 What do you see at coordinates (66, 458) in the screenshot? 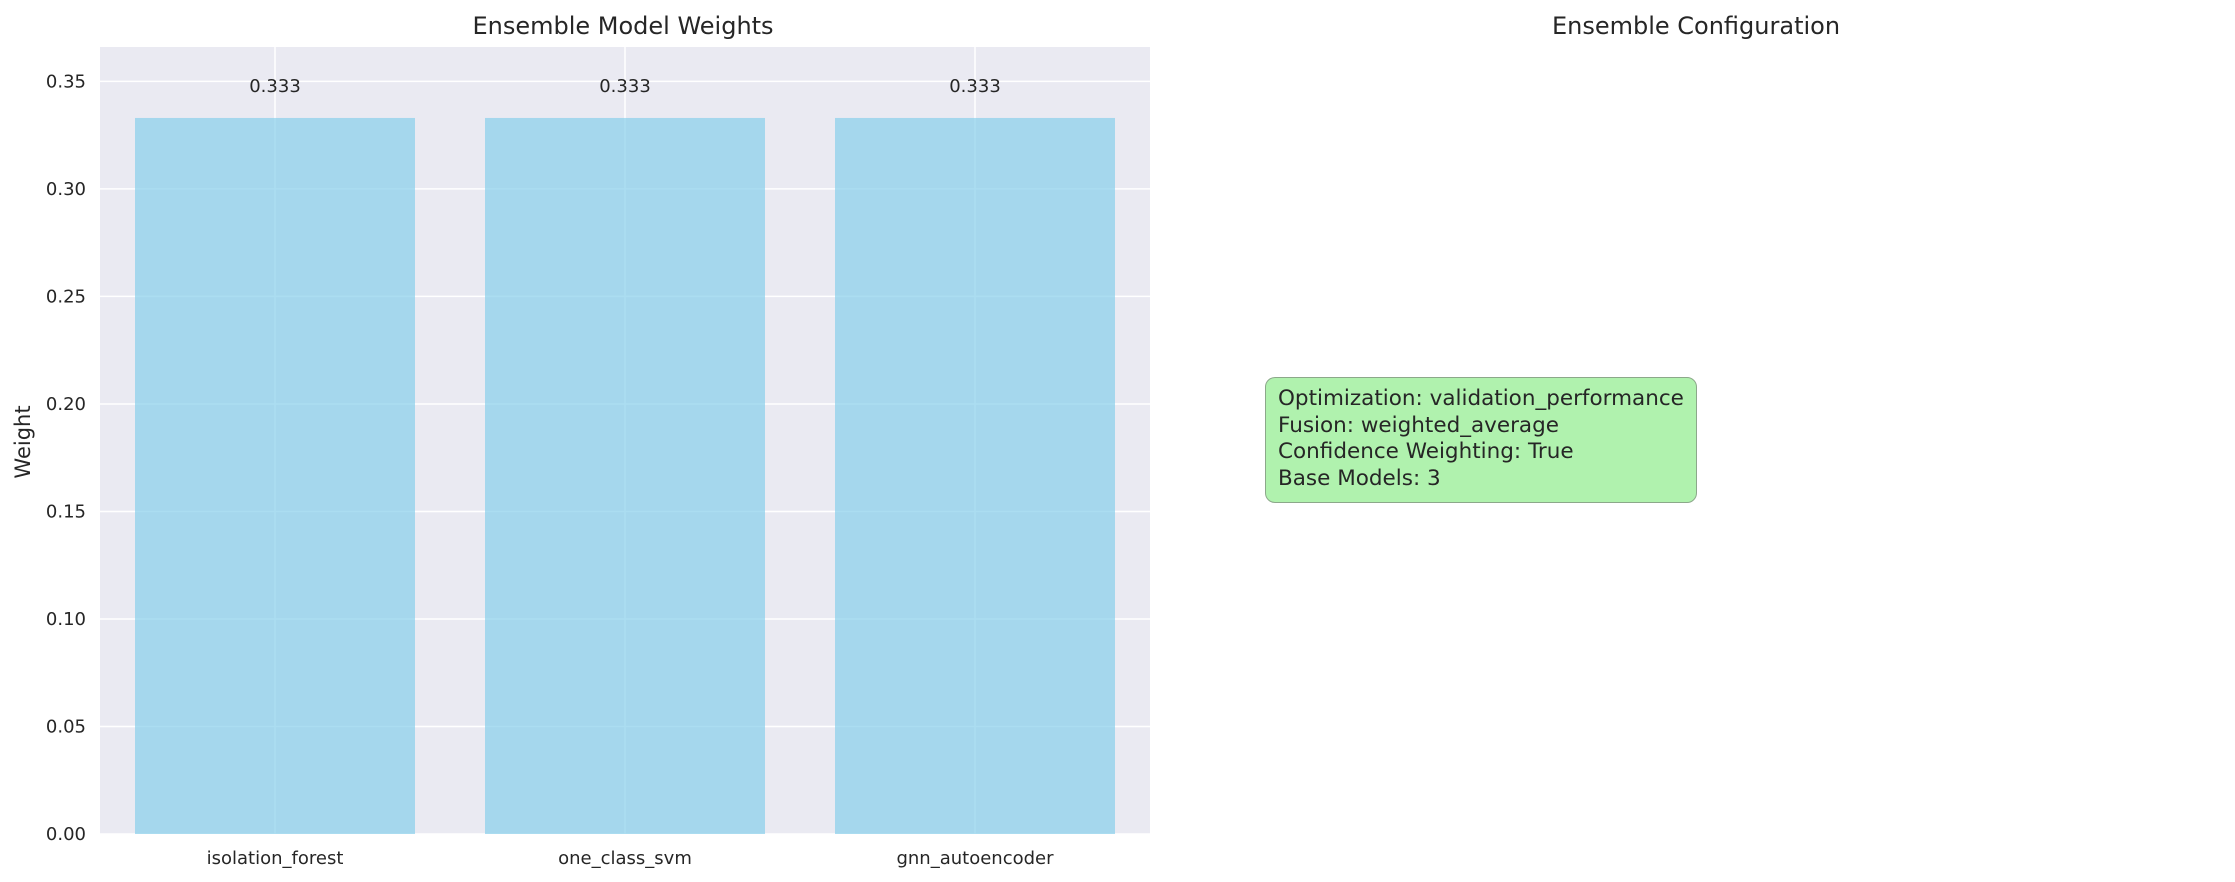
I see `y-axis: 0.00 0.05 0.10 0.15 0.20 0.25 0.30 0.35` at bounding box center [66, 458].